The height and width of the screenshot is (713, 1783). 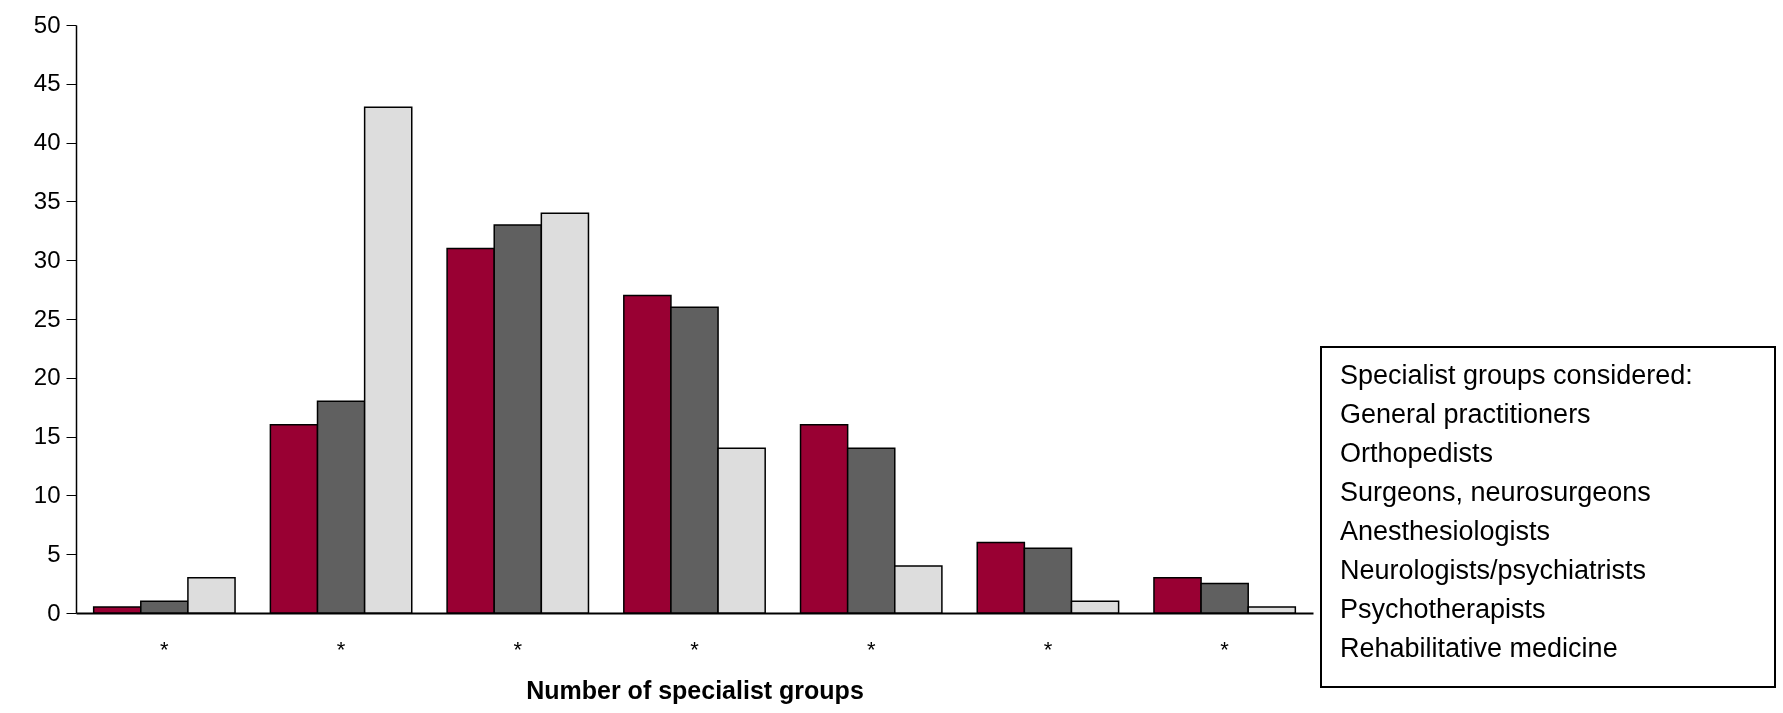 What do you see at coordinates (47, 436) in the screenshot?
I see `y-tick-label: 15` at bounding box center [47, 436].